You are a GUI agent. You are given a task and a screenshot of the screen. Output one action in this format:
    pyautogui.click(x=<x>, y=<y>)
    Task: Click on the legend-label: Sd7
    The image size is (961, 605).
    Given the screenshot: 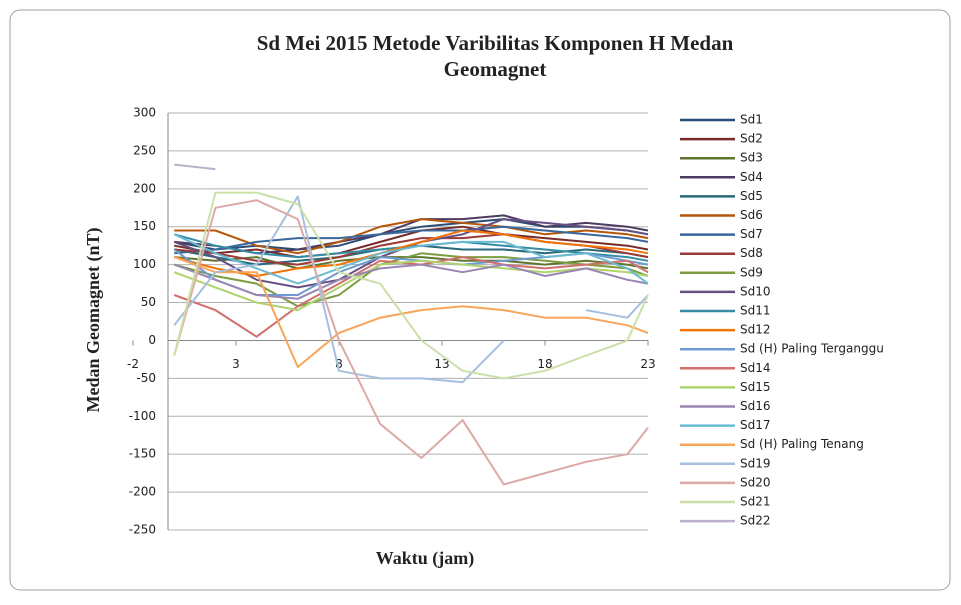 What is the action you would take?
    pyautogui.click(x=751, y=234)
    